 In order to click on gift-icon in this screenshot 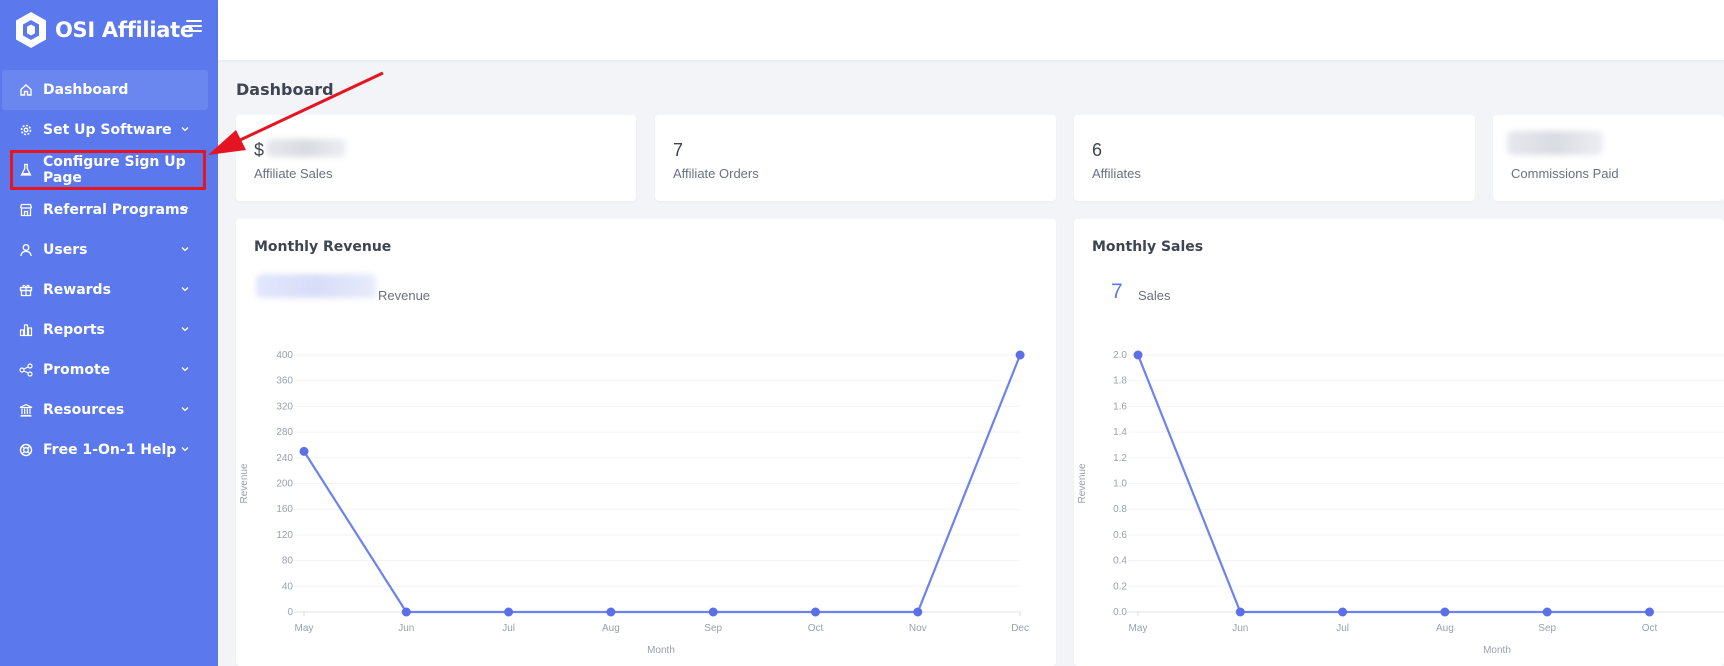, I will do `click(26, 290)`.